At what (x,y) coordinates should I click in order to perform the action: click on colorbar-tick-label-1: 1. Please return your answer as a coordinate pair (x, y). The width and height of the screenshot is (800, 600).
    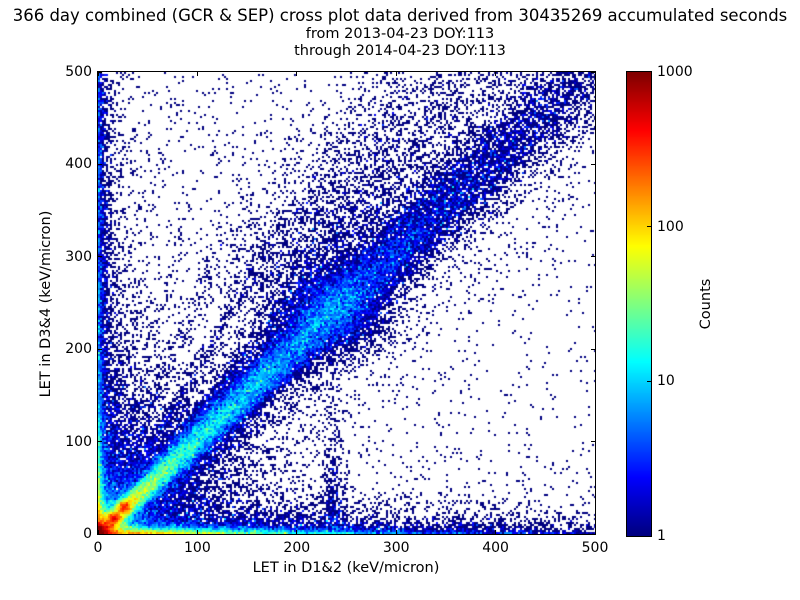
    Looking at the image, I should click on (661, 536).